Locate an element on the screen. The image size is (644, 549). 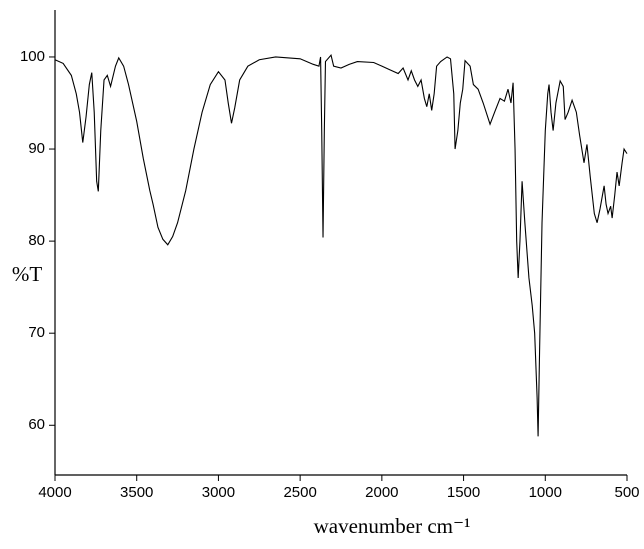
x-tick-label: 1500 is located at coordinates (463, 492).